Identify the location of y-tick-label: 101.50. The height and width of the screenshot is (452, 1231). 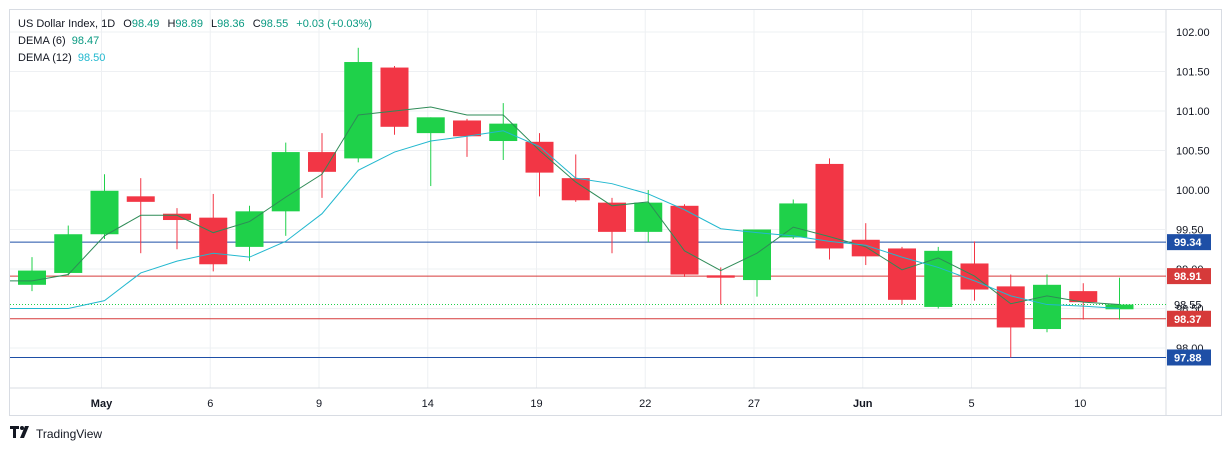
(1193, 73).